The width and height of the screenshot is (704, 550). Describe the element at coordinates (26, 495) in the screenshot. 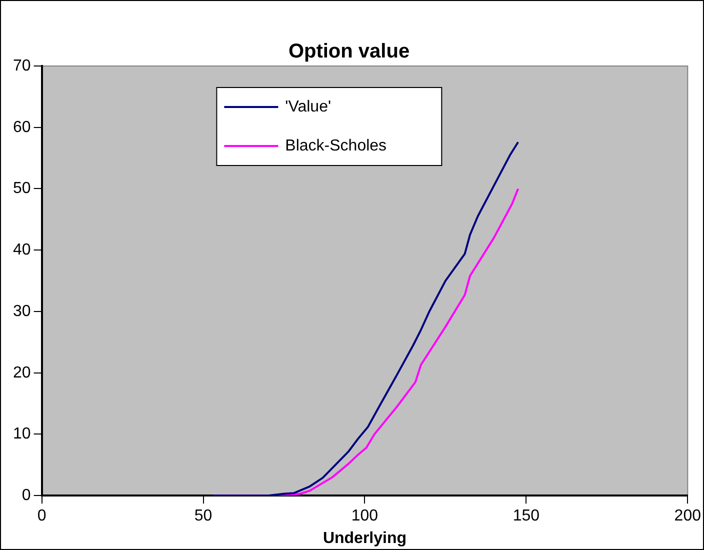

I see `y-tick-label: 0` at that location.